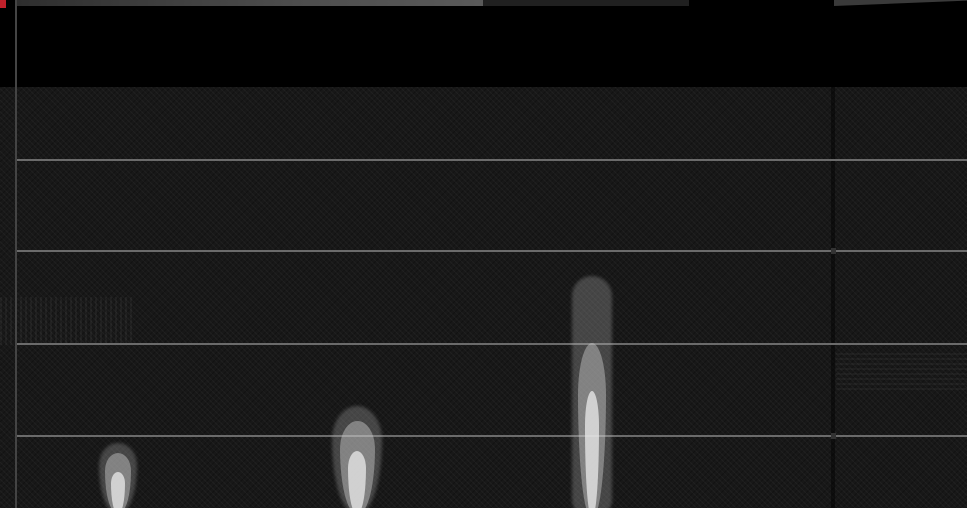 Image resolution: width=967 pixels, height=508 pixels. I want to click on progress-fill, so click(250, 3).